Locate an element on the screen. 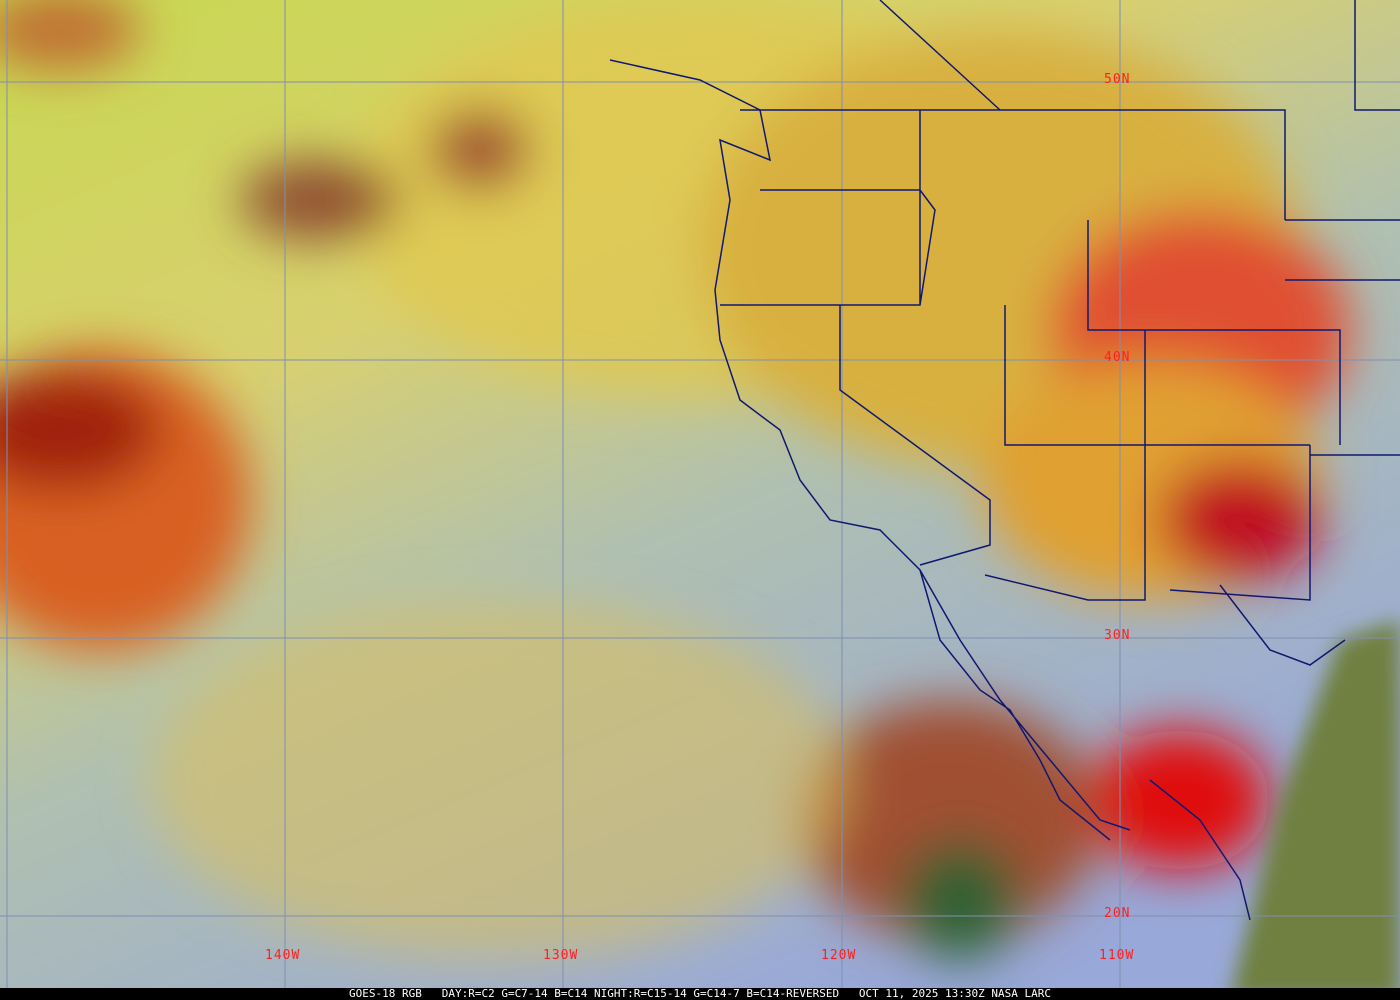 The width and height of the screenshot is (1400, 1000). lat-label-50n: 50N is located at coordinates (1117, 79).